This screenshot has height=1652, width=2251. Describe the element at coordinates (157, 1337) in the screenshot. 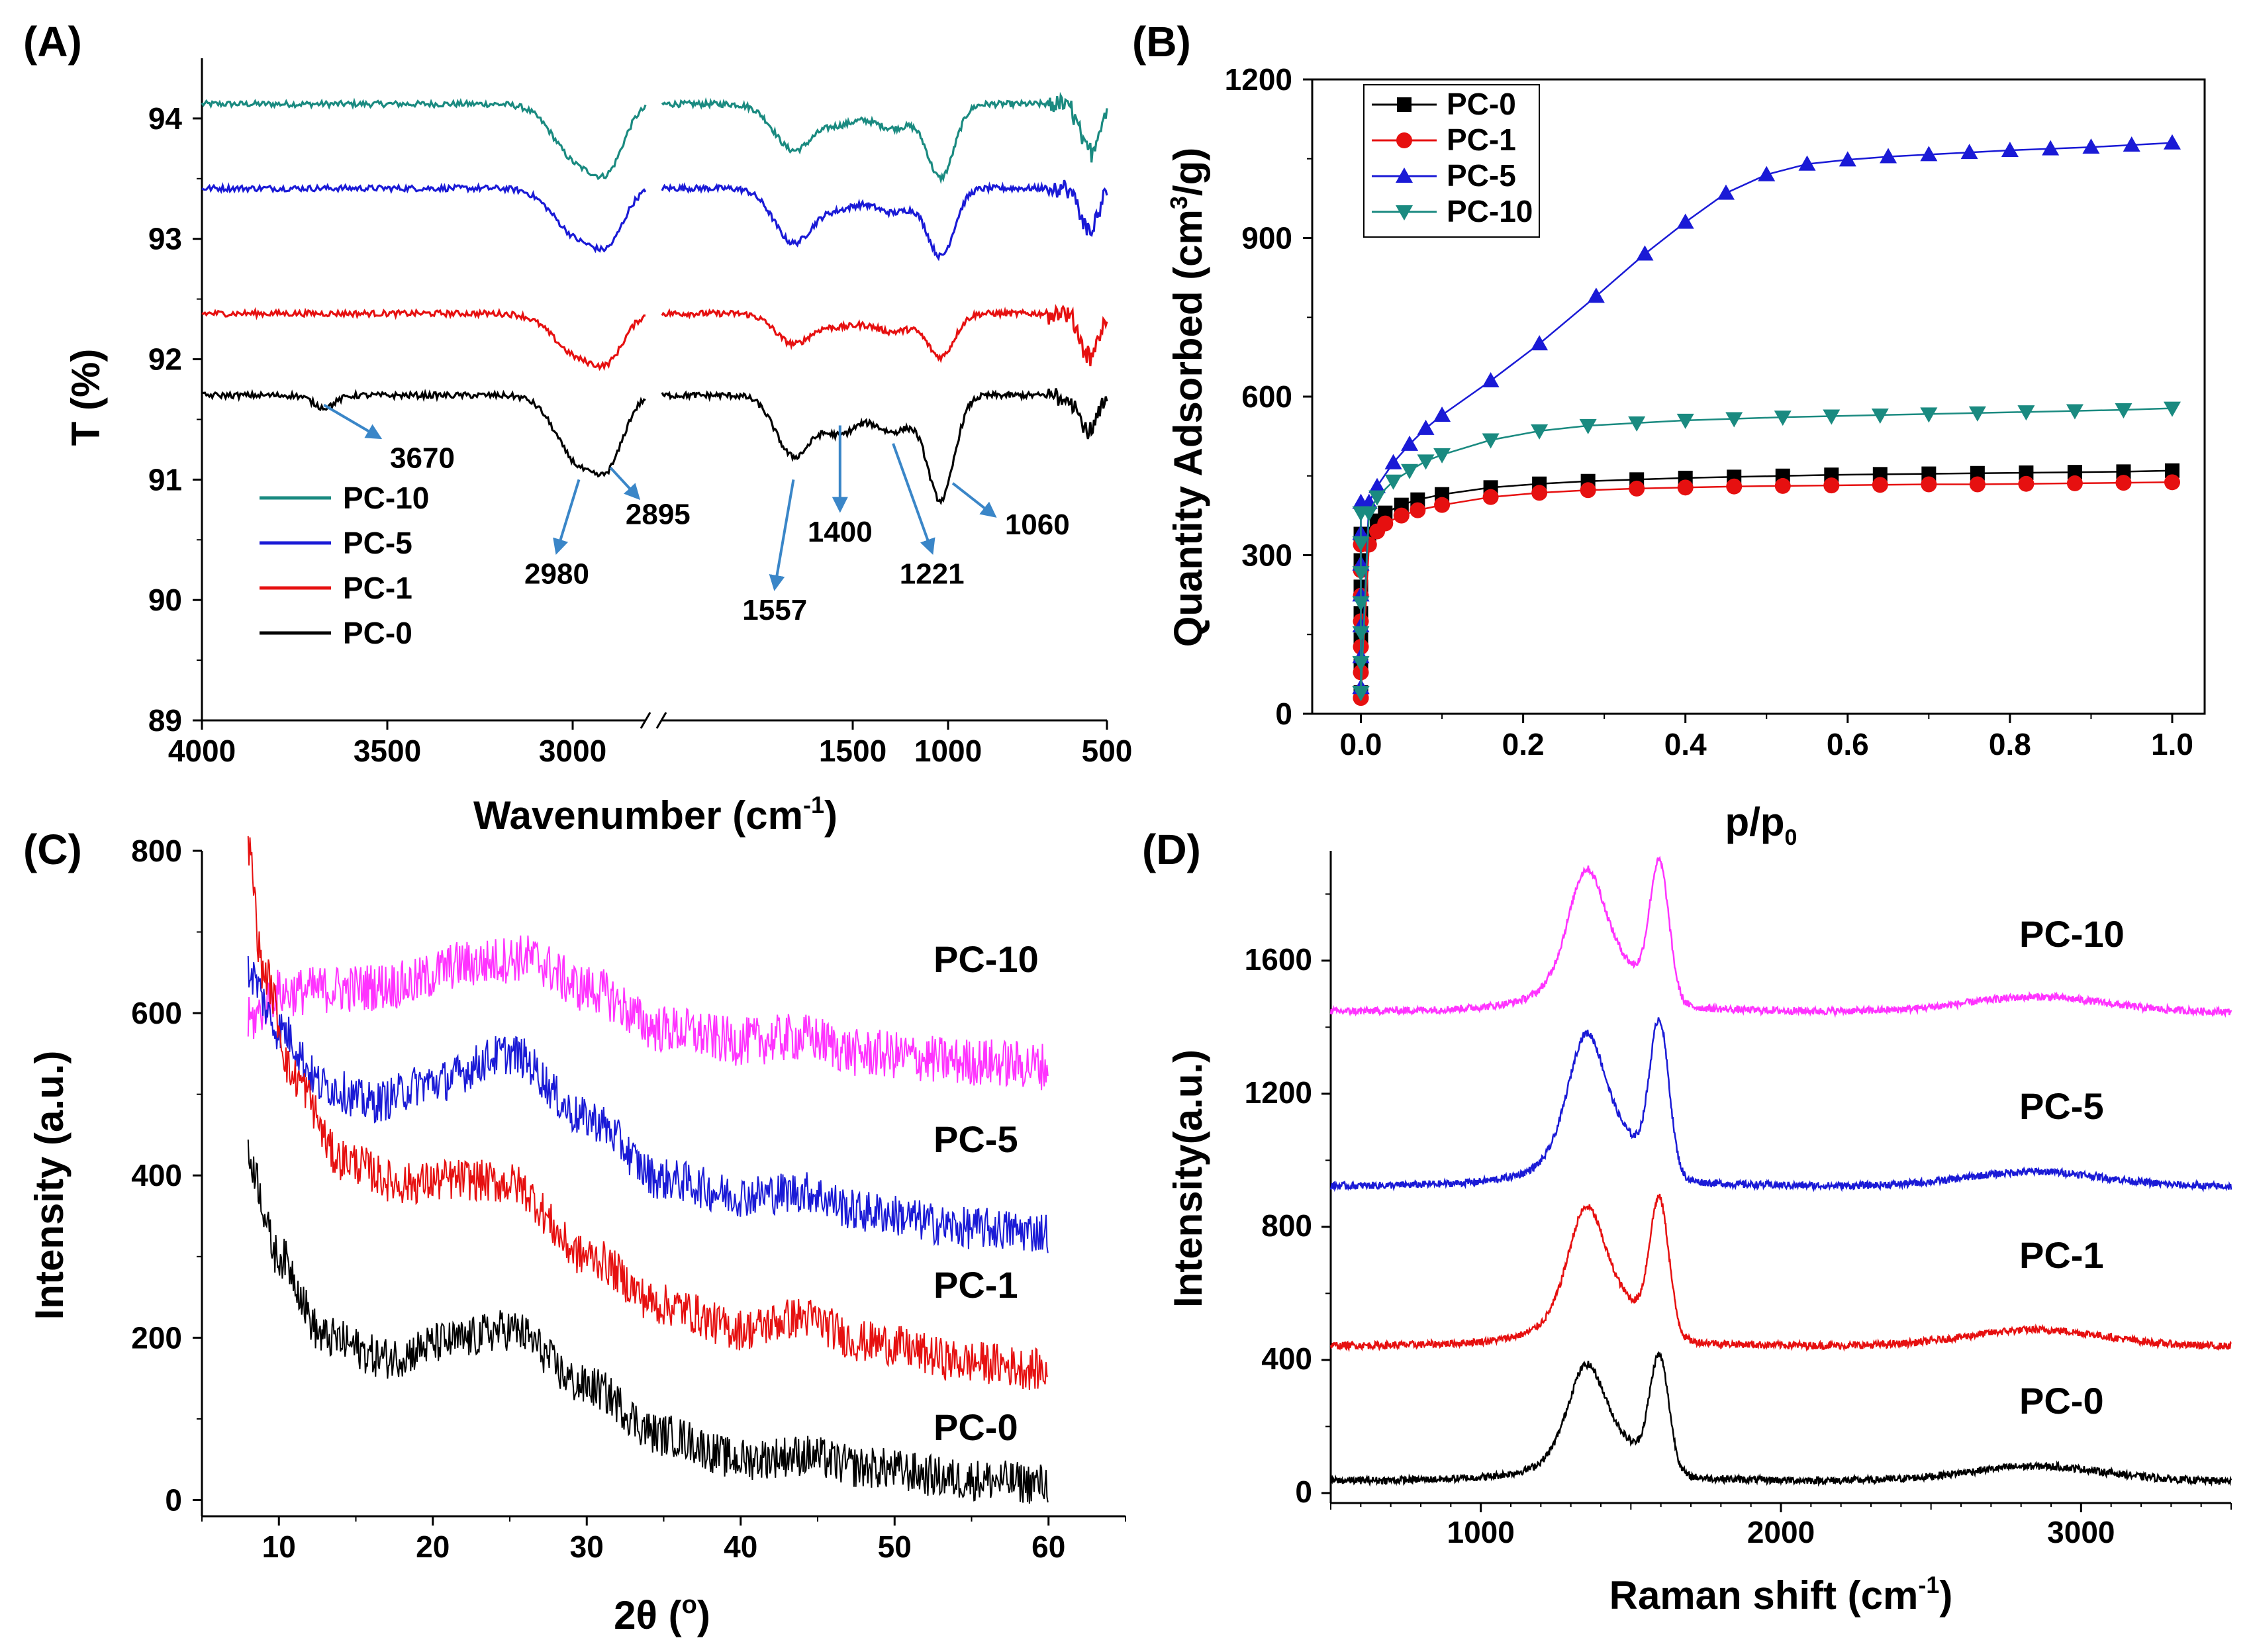

I see `panel-c-ytick-label: 200` at that location.